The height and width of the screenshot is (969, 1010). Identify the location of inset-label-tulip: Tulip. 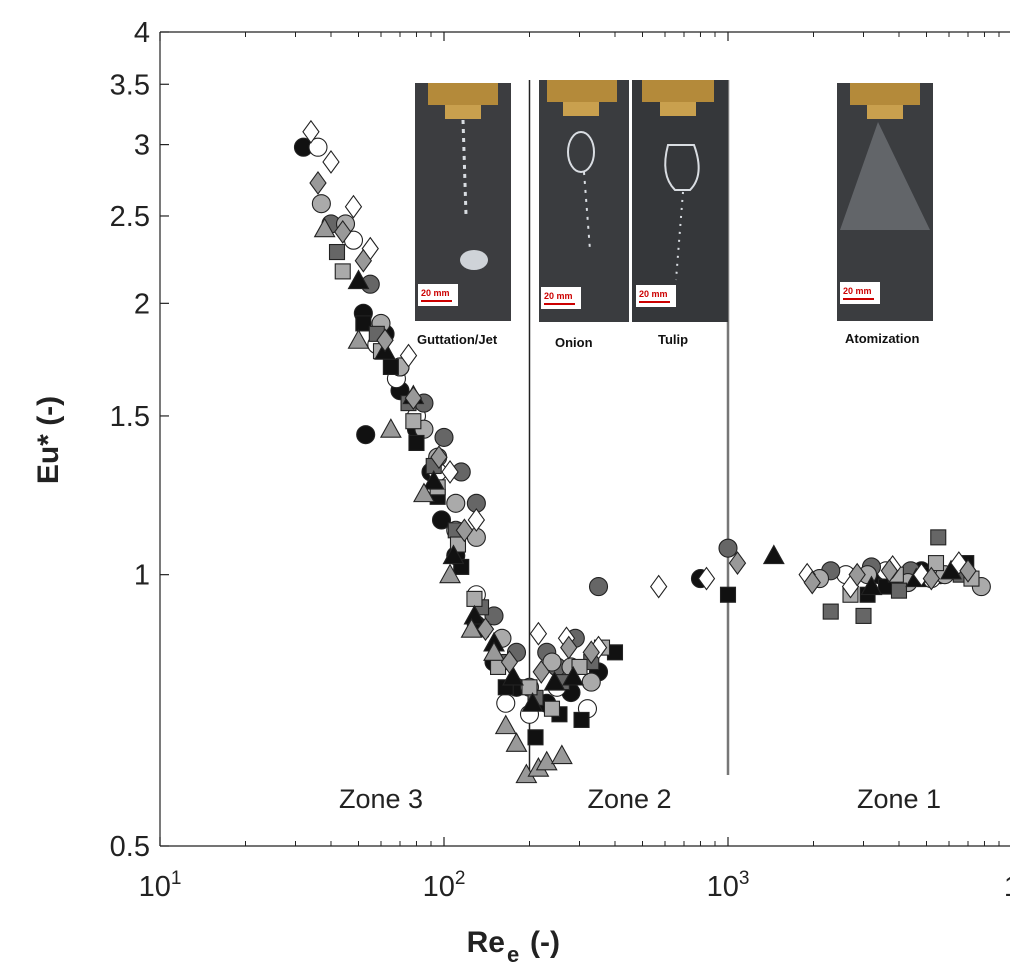
(673, 339).